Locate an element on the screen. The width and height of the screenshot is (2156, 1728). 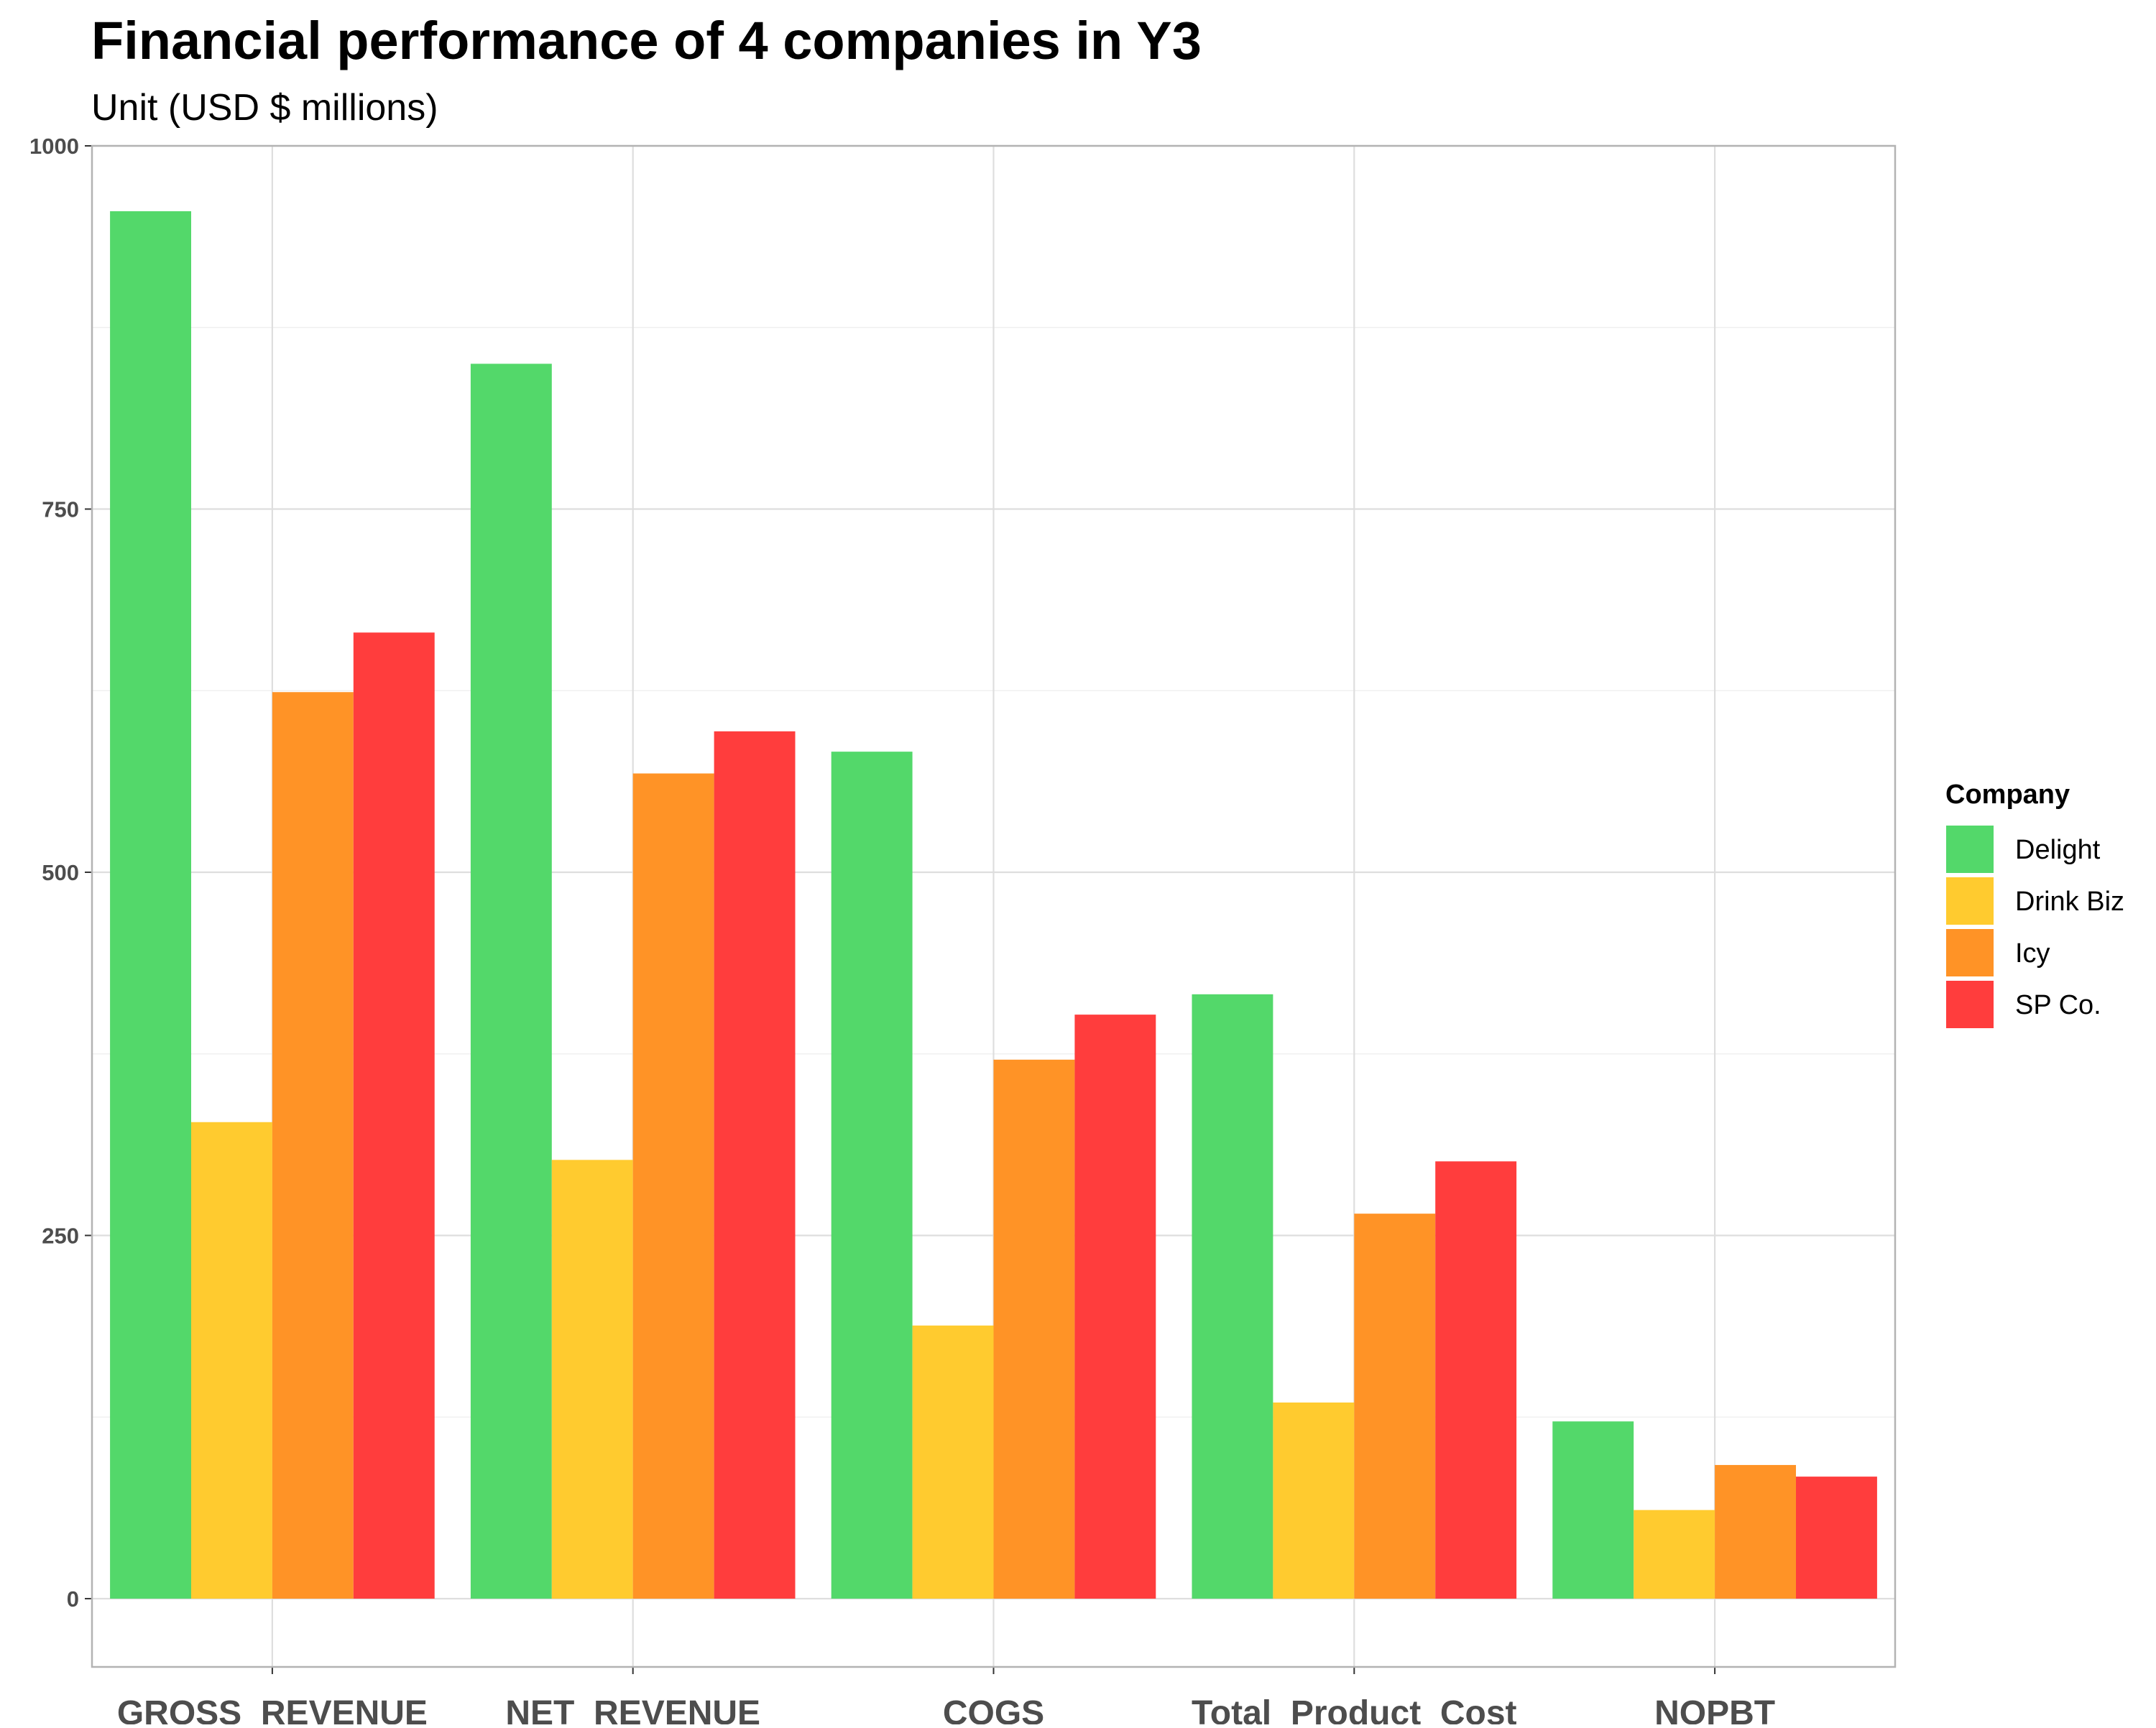
legend-label: Drink Biz is located at coordinates (2069, 902).